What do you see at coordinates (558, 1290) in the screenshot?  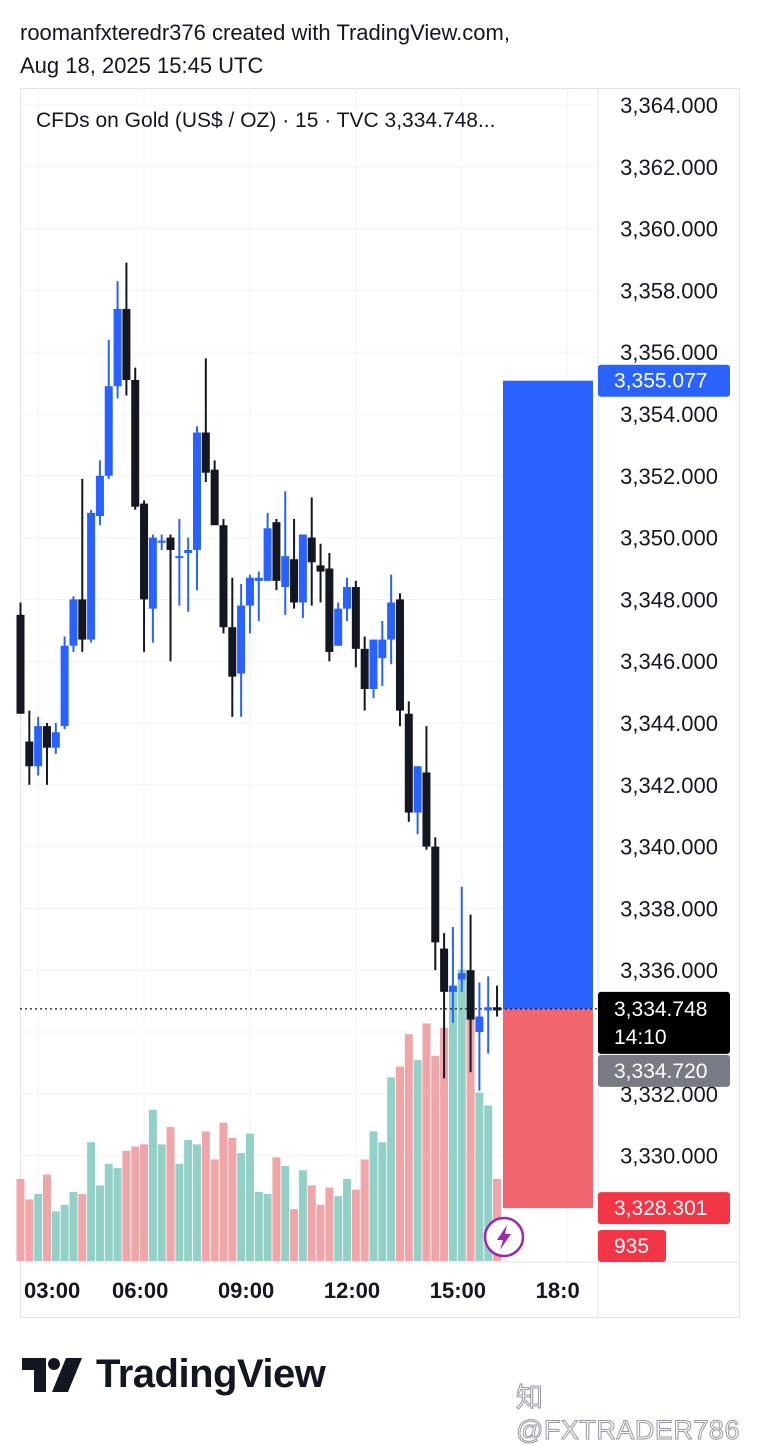 I see `x-tick-label: 18:0` at bounding box center [558, 1290].